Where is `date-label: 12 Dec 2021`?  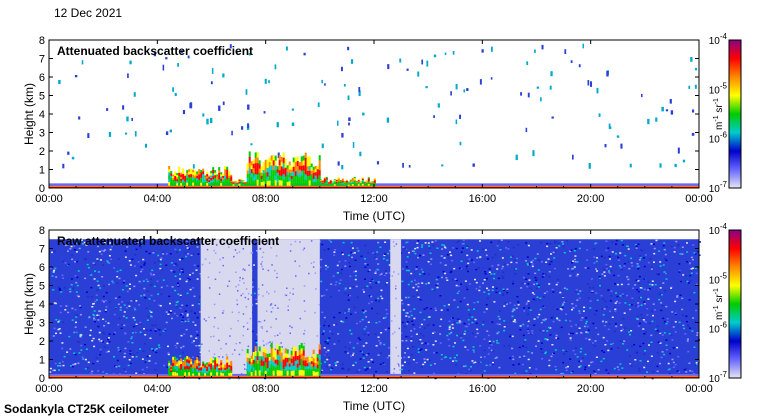 date-label: 12 Dec 2021 is located at coordinates (88, 13).